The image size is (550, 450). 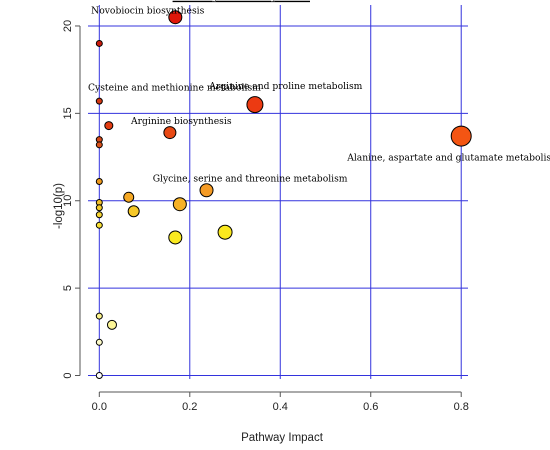 I want to click on y-tick-label-3: 15, so click(x=68, y=113).